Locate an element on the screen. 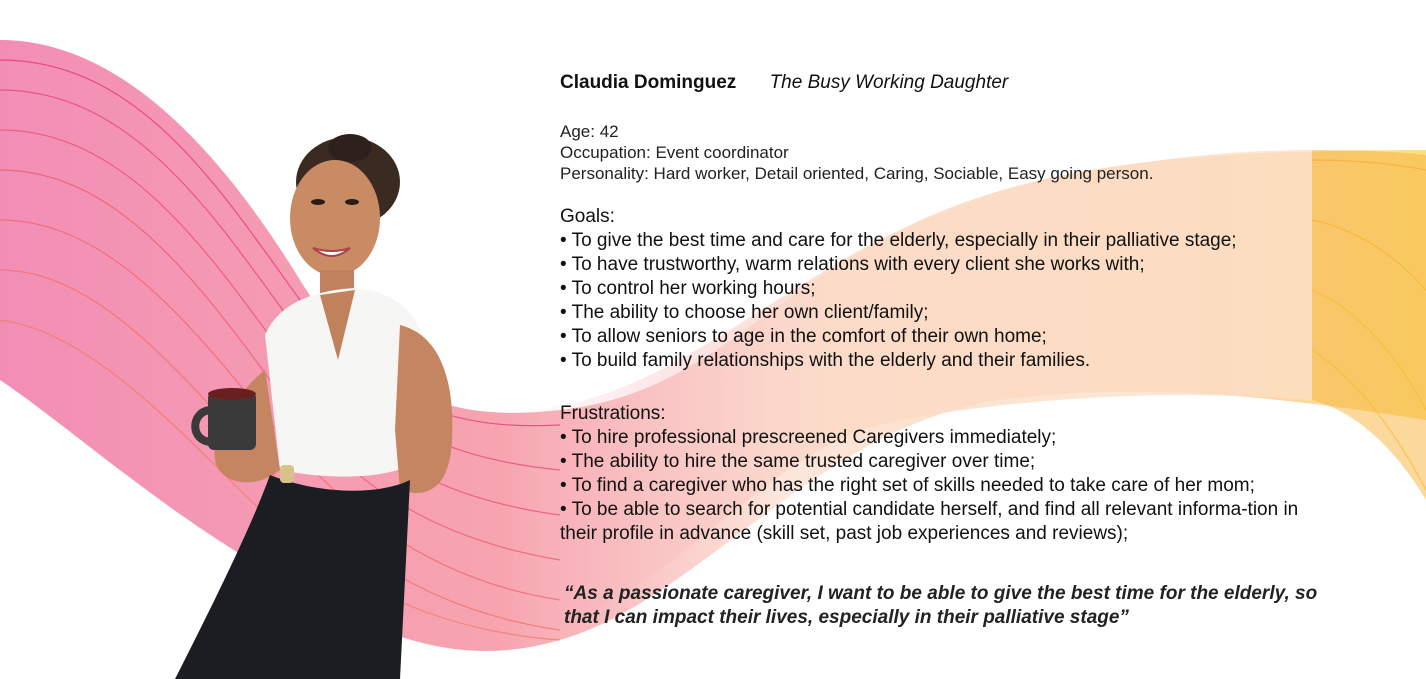 Image resolution: width=1426 pixels, height=679 pixels. persona-role: The Busy Working Daughter is located at coordinates (889, 82).